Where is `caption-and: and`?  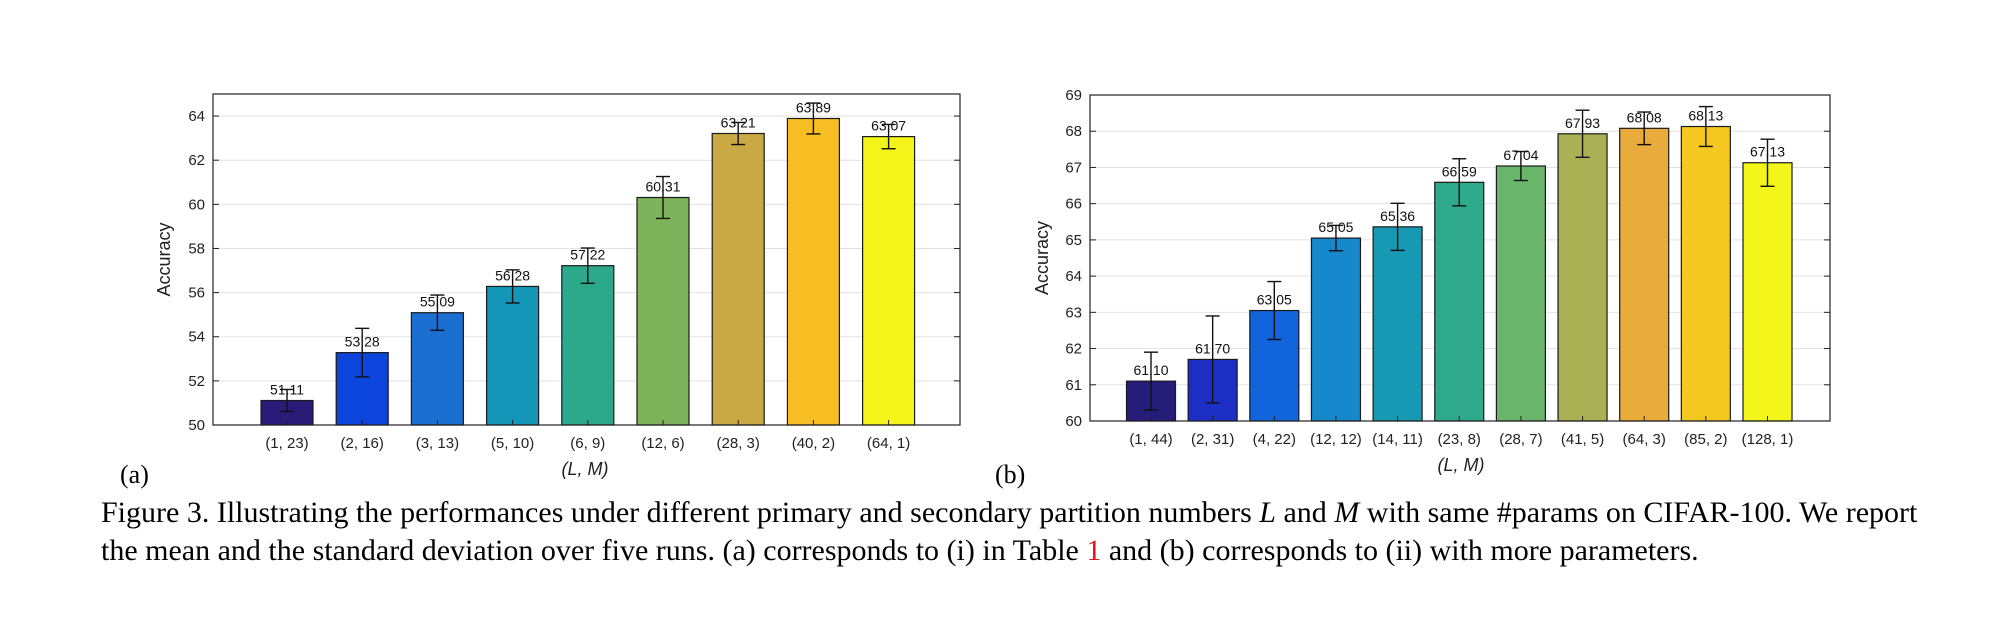 caption-and: and is located at coordinates (1305, 512).